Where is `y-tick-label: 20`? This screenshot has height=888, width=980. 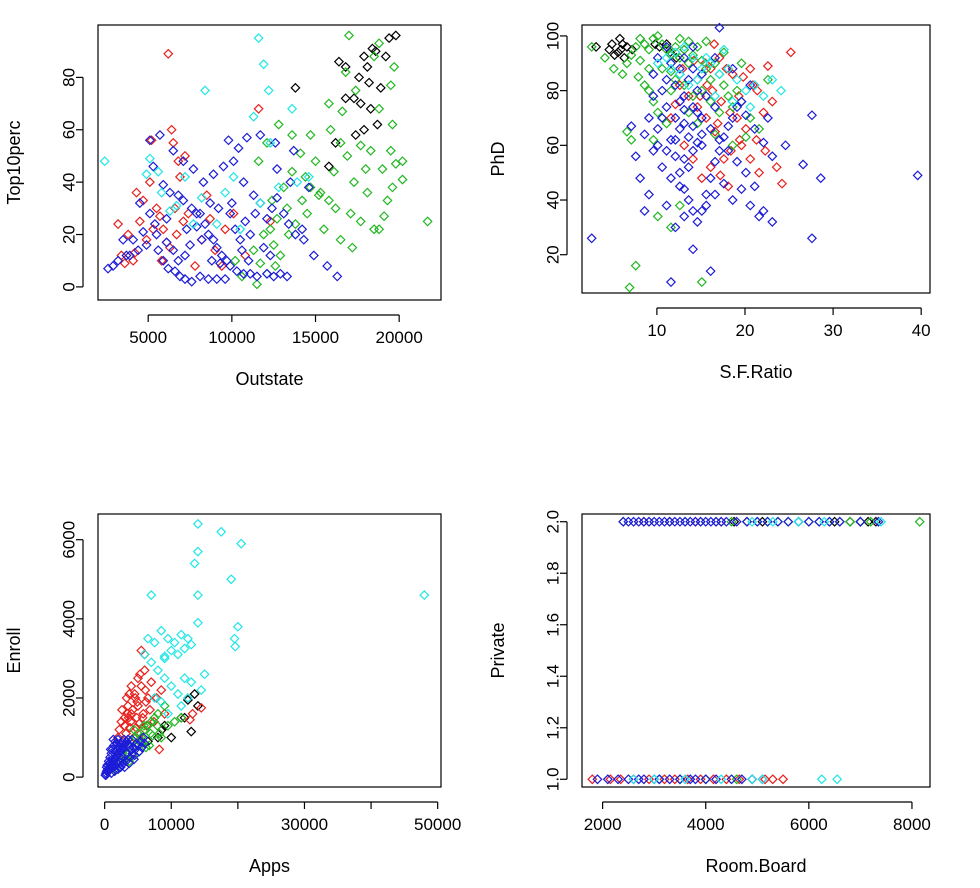 y-tick-label: 20 is located at coordinates (69, 234).